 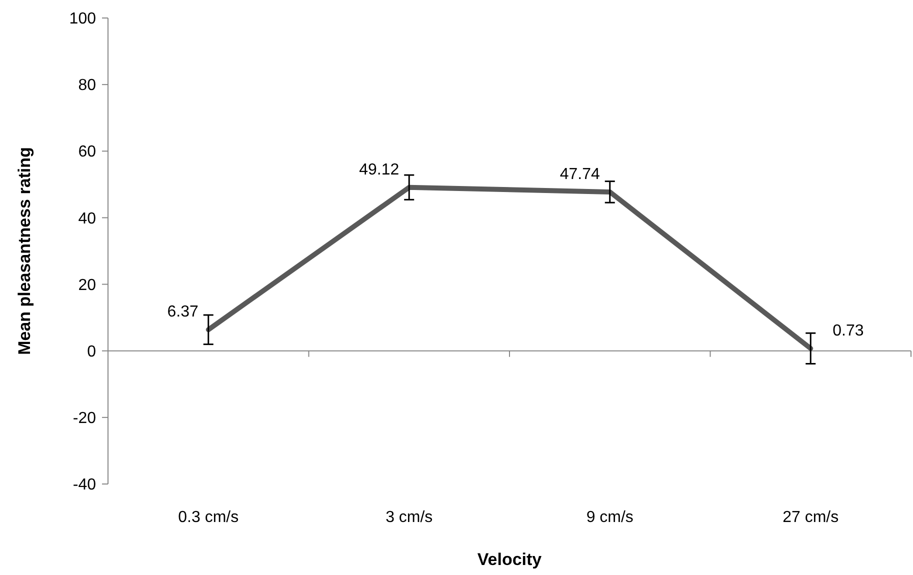 I want to click on y-tick-label: 80, so click(x=87, y=85).